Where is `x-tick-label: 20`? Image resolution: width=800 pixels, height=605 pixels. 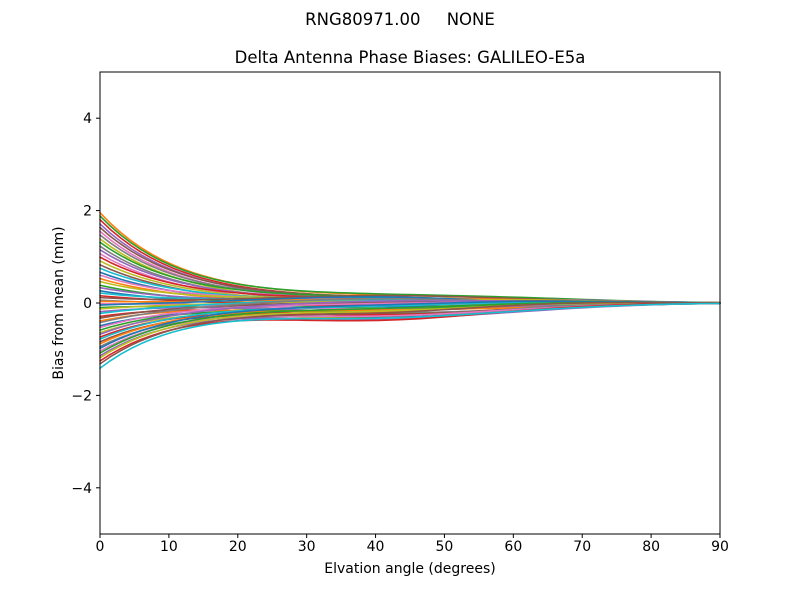 x-tick-label: 20 is located at coordinates (238, 547).